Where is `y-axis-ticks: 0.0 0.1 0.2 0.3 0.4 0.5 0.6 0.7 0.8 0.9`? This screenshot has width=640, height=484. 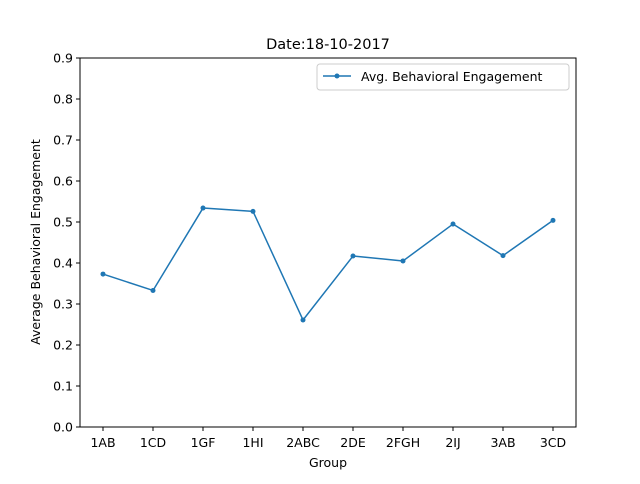
y-axis-ticks: 0.0 0.1 0.2 0.3 0.4 0.5 0.6 0.7 0.8 0.9 is located at coordinates (66, 243).